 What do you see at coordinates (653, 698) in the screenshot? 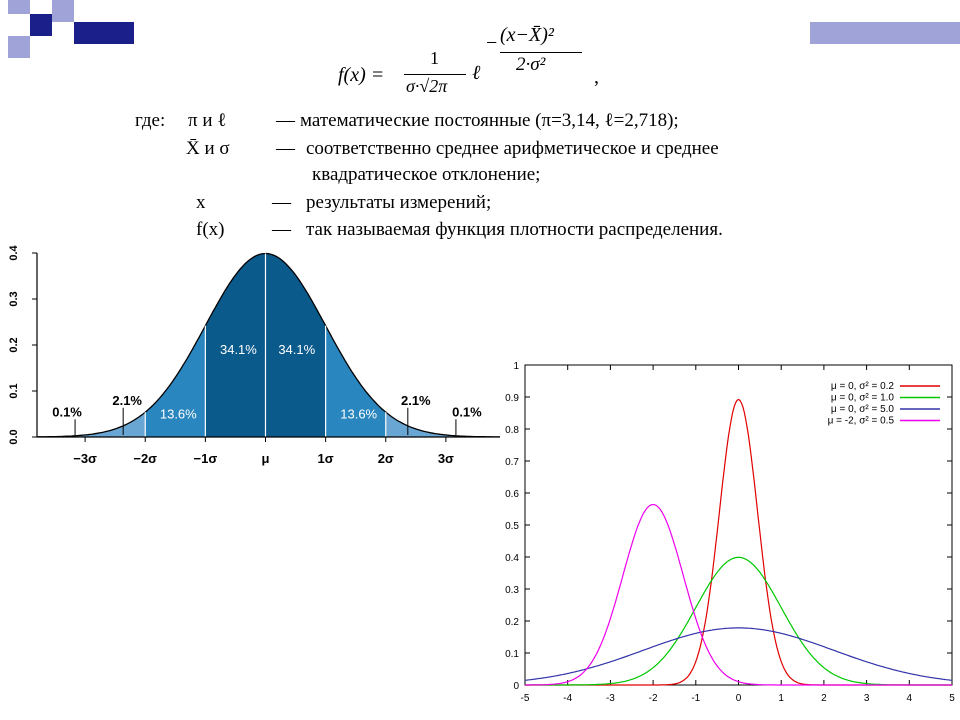
I see `x-tick-label: -2` at bounding box center [653, 698].